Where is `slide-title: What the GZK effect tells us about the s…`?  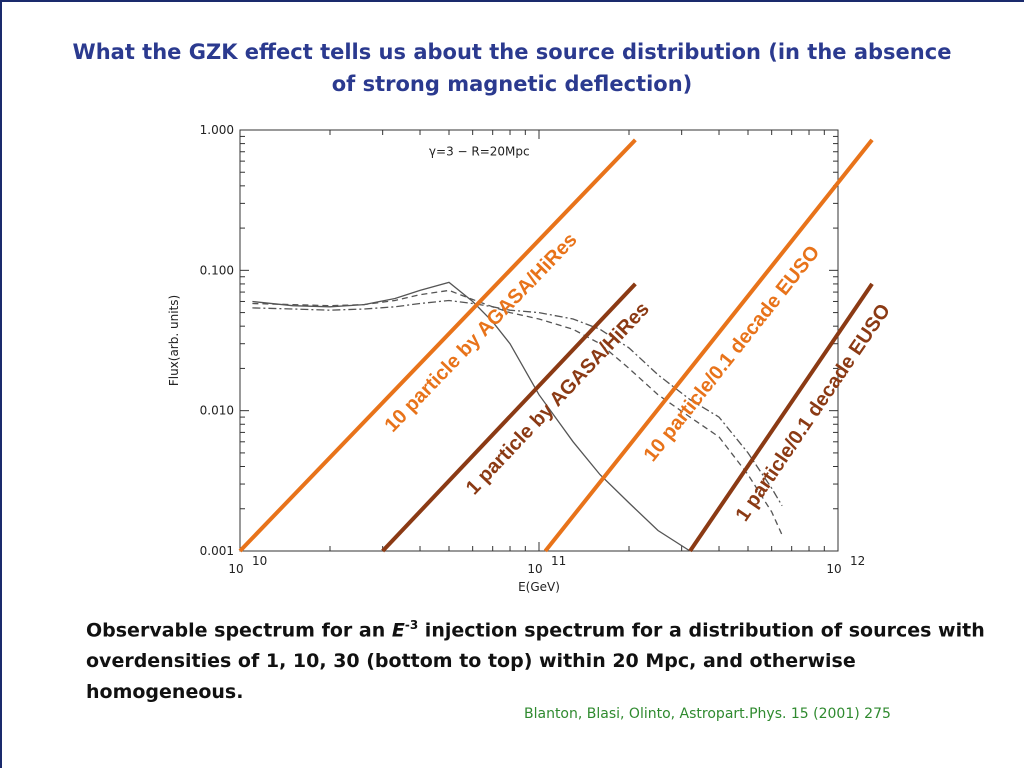 slide-title: What the GZK effect tells us about the s… is located at coordinates (512, 68).